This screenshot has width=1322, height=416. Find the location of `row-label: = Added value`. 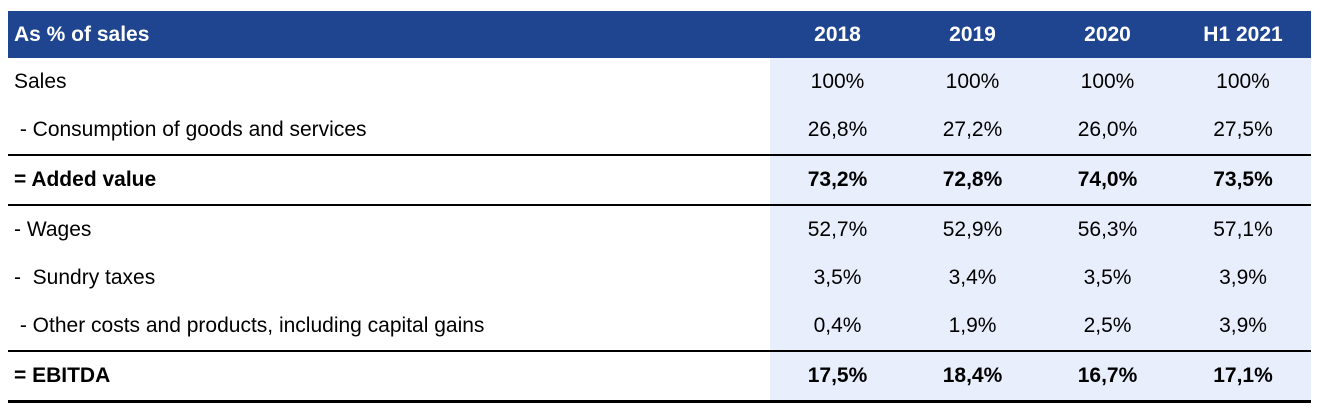

row-label: = Added value is located at coordinates (389, 179).